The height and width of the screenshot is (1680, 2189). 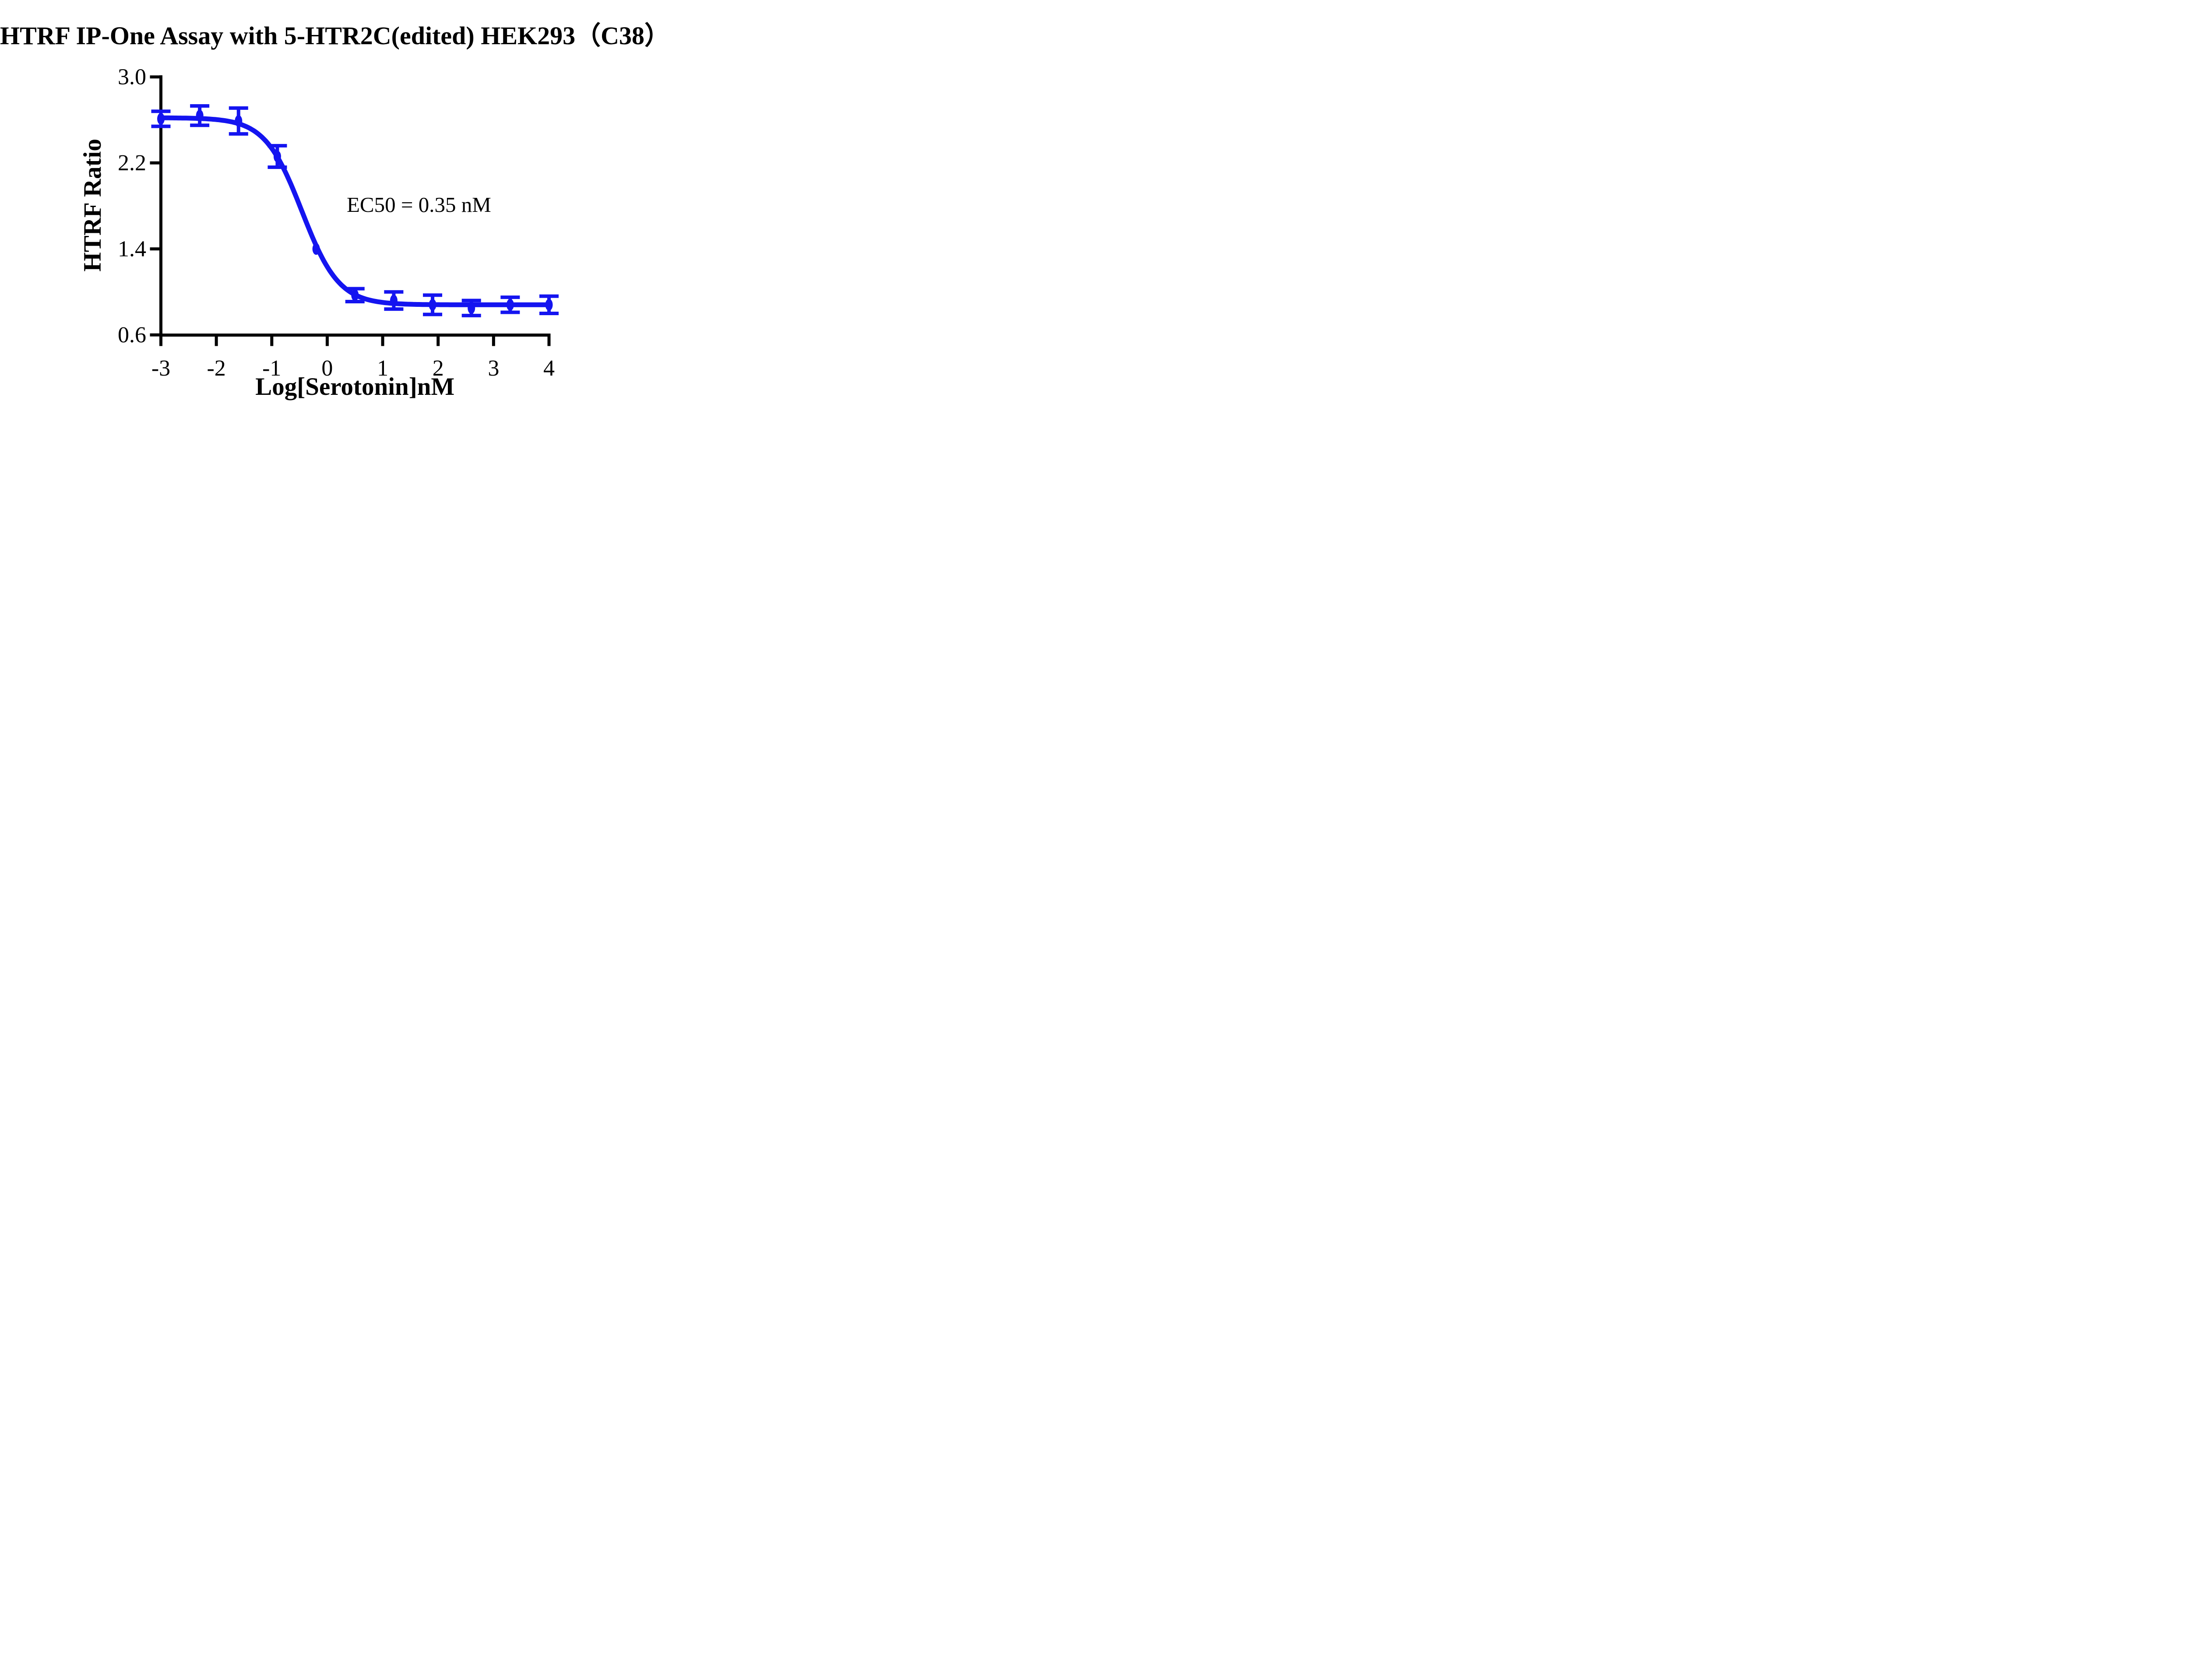 I want to click on x-tick-label: 1, so click(x=383, y=368).